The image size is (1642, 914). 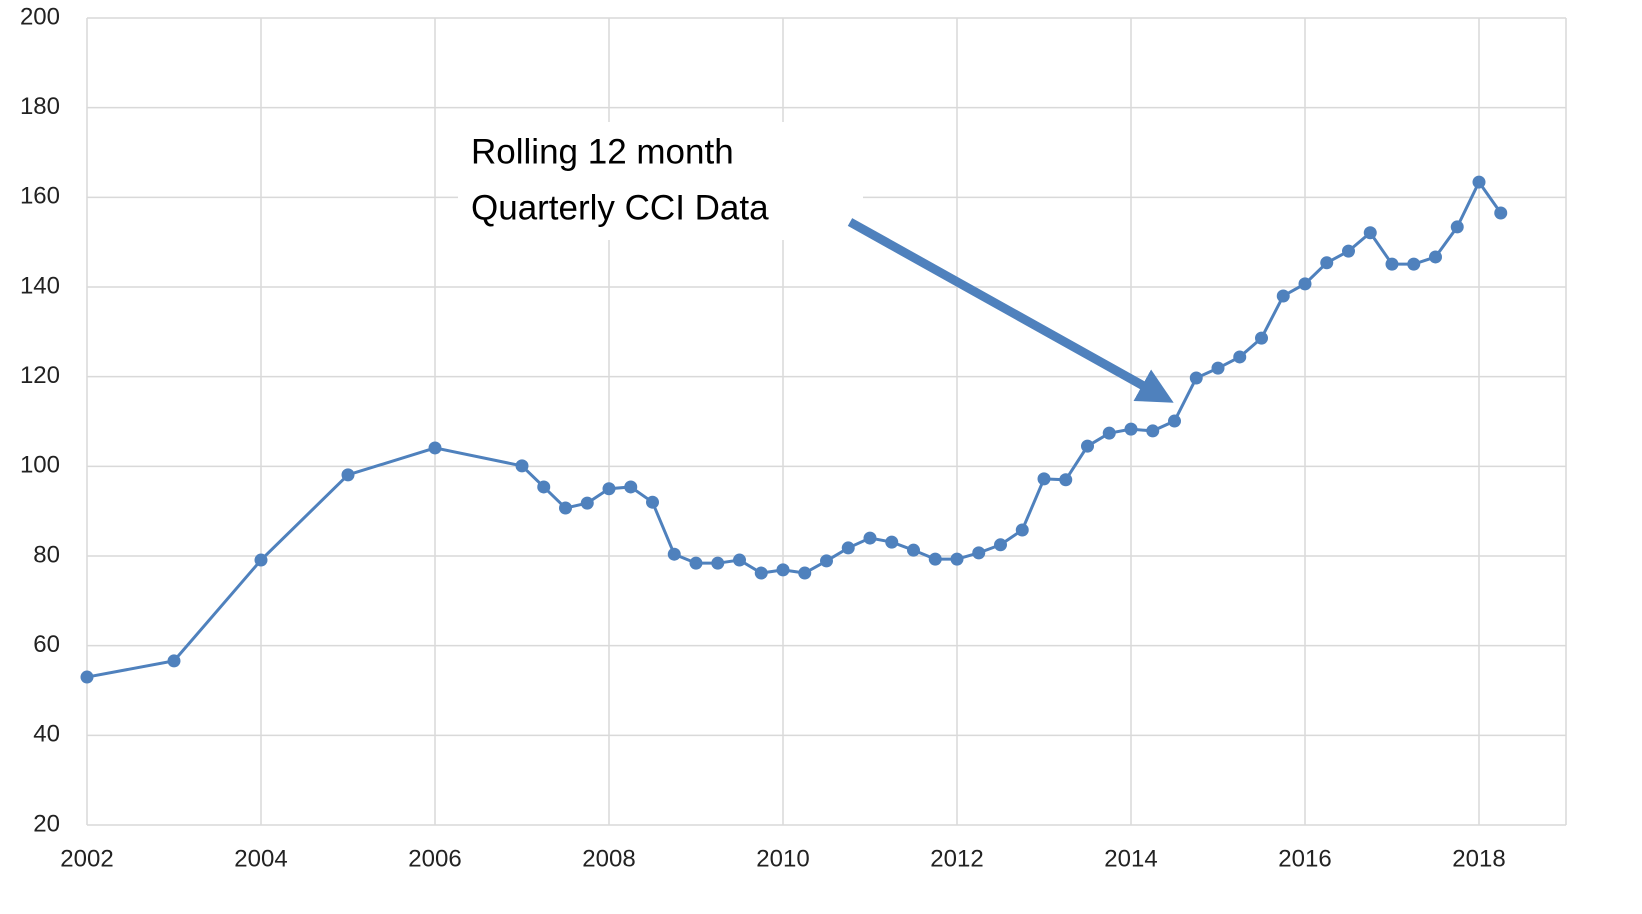 What do you see at coordinates (260, 858) in the screenshot?
I see `x-tick-label: 2004` at bounding box center [260, 858].